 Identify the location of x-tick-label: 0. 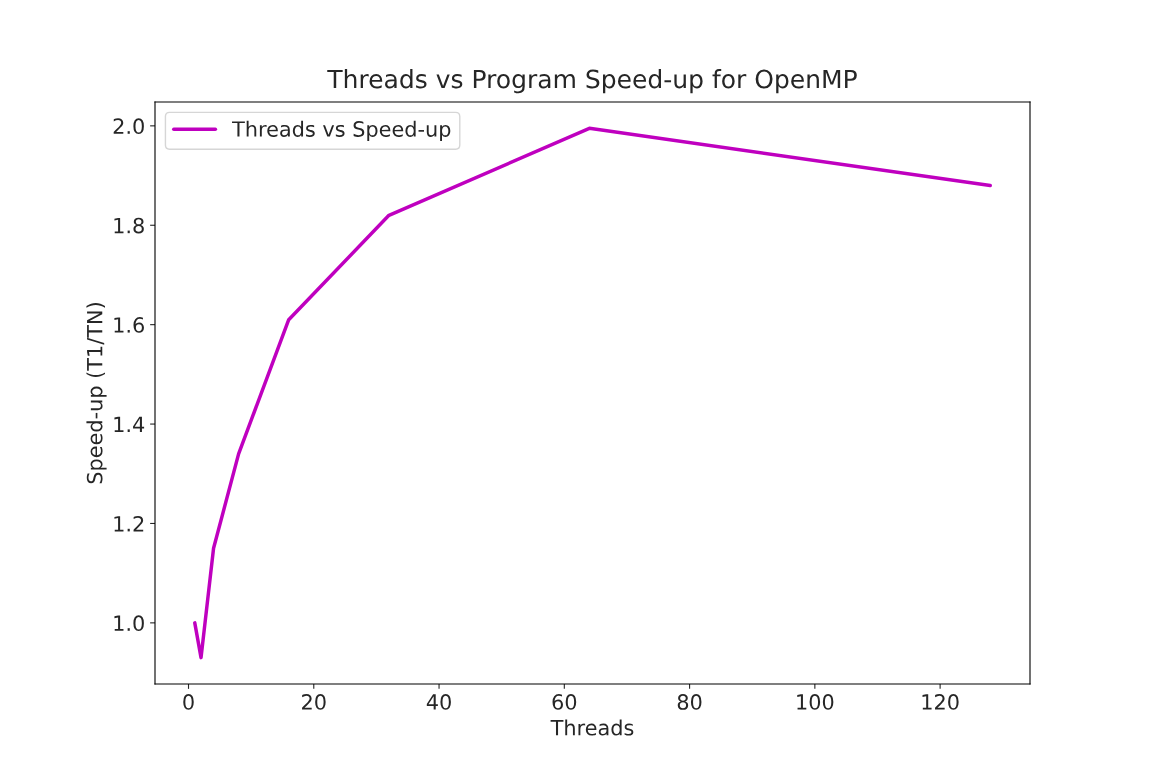
(188, 702).